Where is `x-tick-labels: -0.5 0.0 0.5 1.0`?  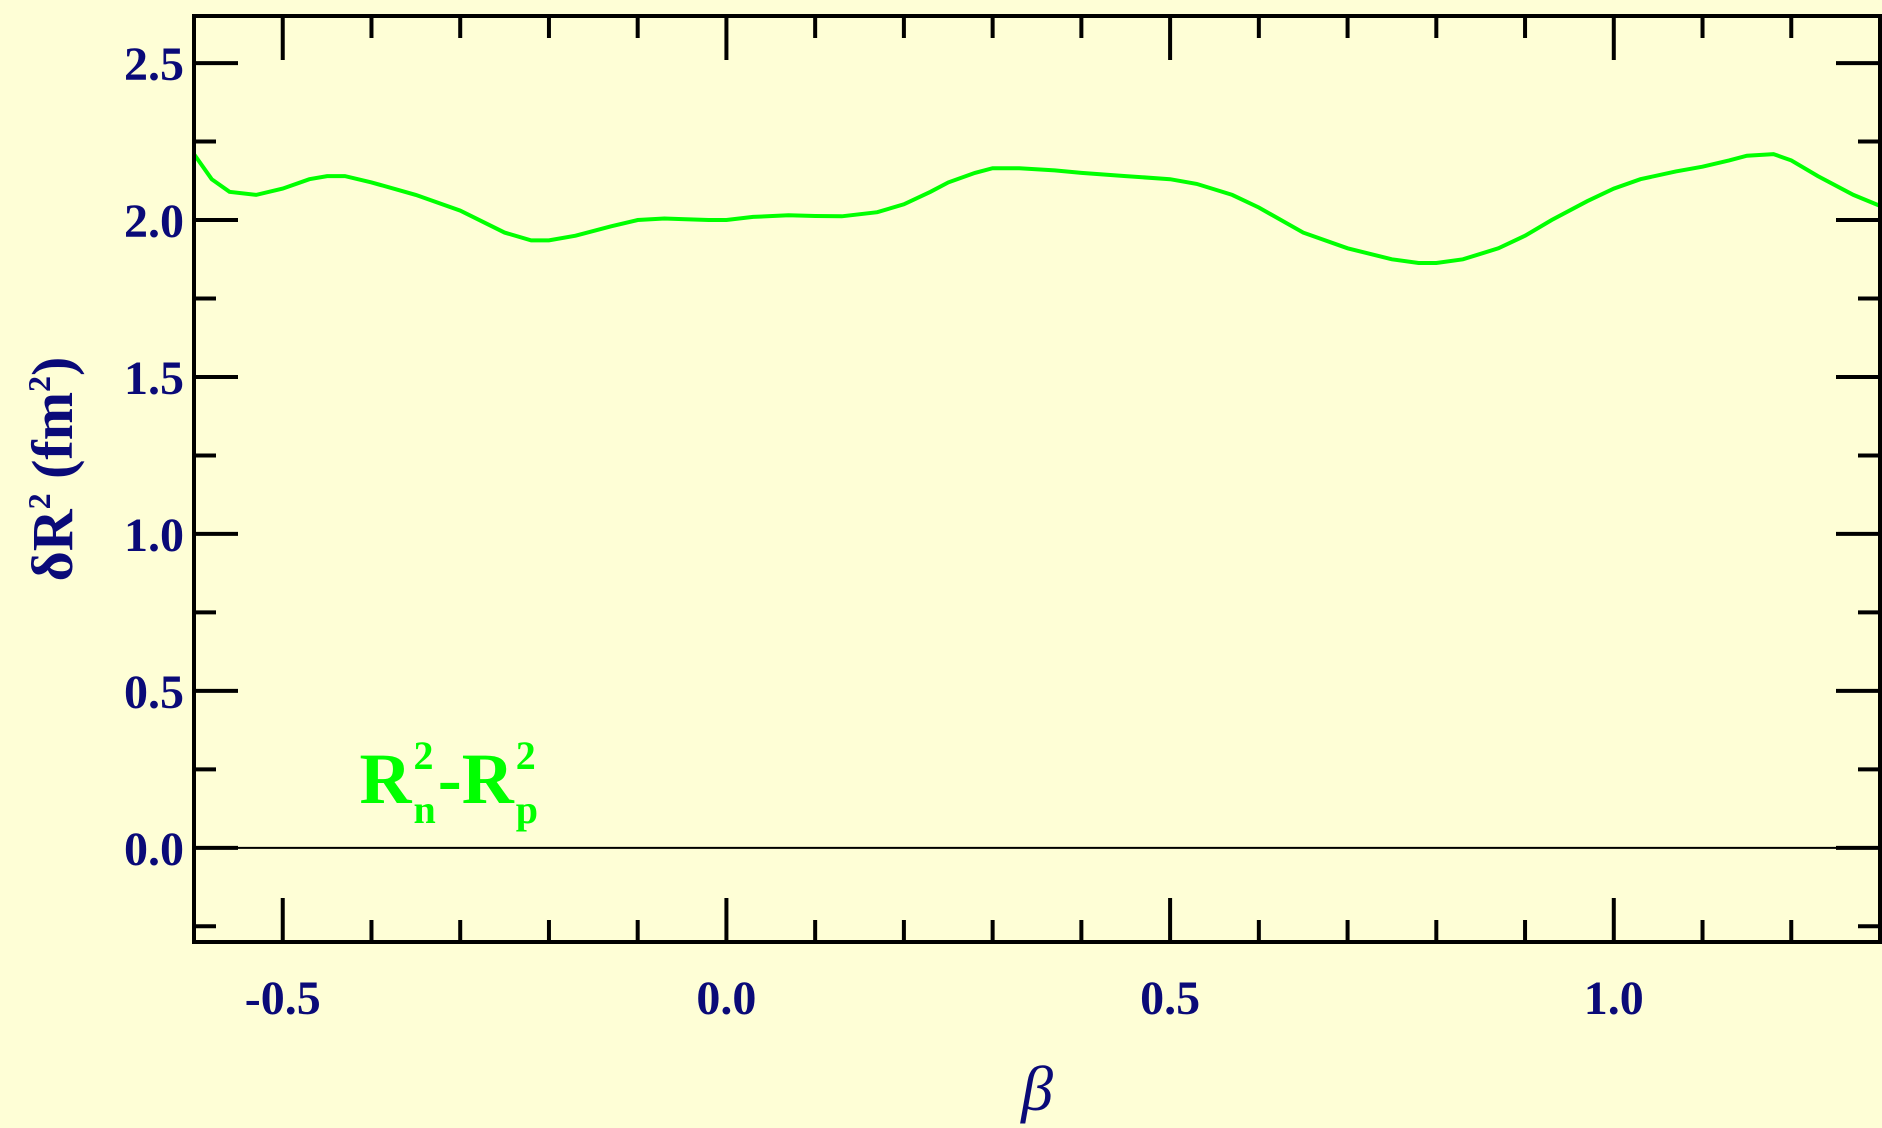
x-tick-labels: -0.5 0.0 0.5 1.0 is located at coordinates (944, 998).